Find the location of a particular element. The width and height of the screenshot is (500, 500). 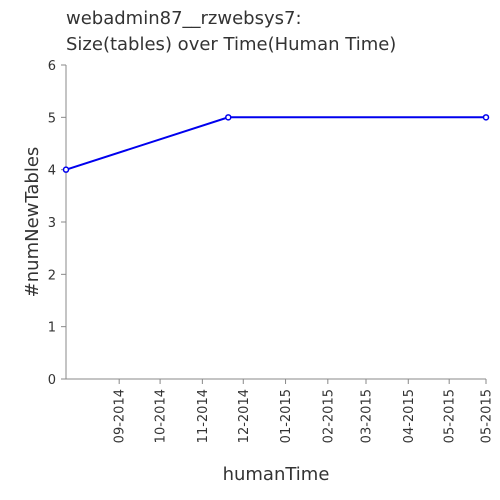

y-tick-label: 3 is located at coordinates (52, 223).